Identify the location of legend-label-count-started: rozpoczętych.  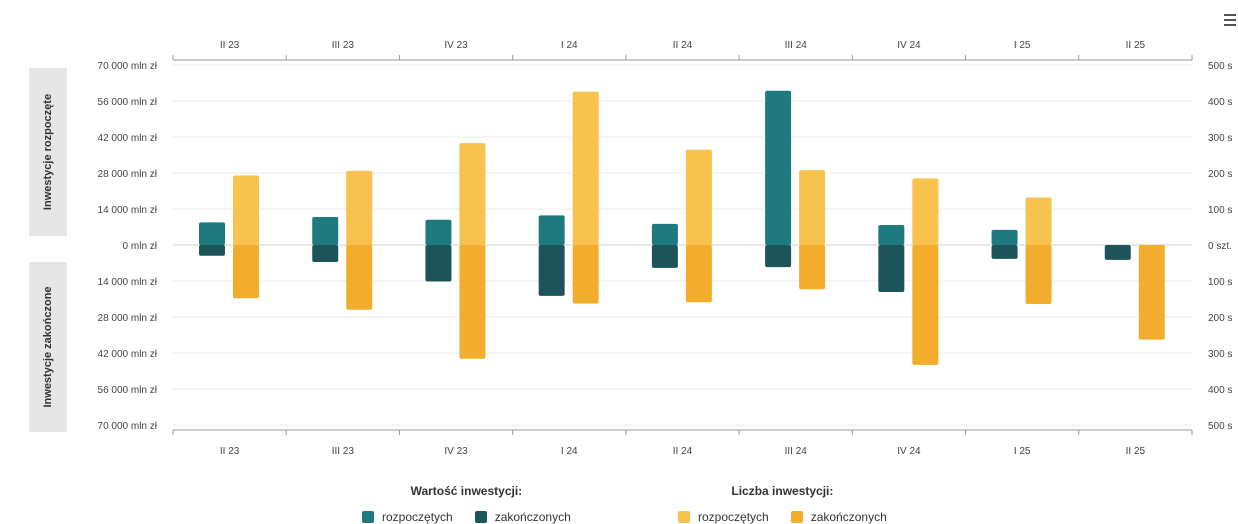
(733, 517).